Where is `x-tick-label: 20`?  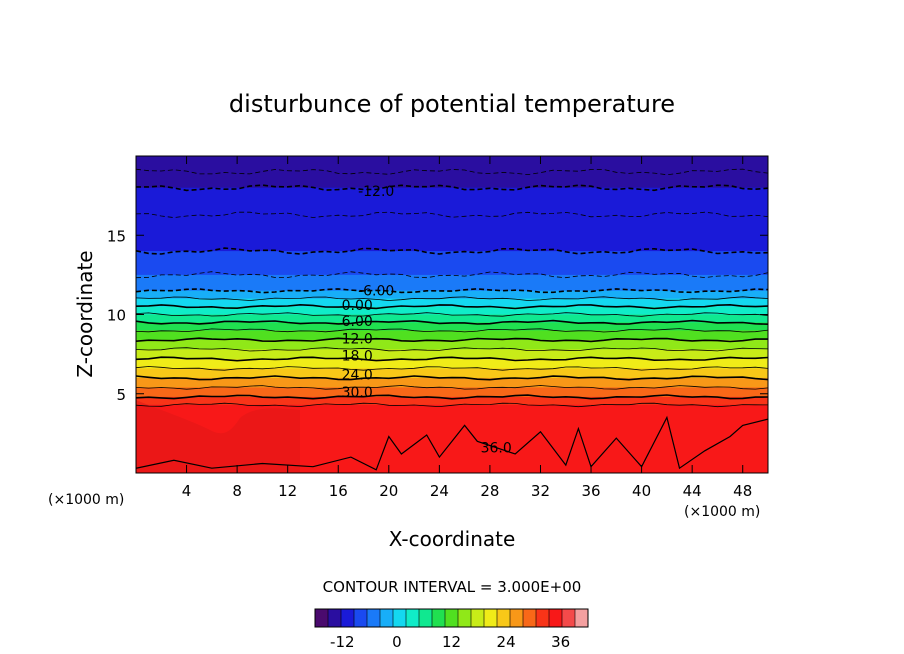 x-tick-label: 20 is located at coordinates (388, 491).